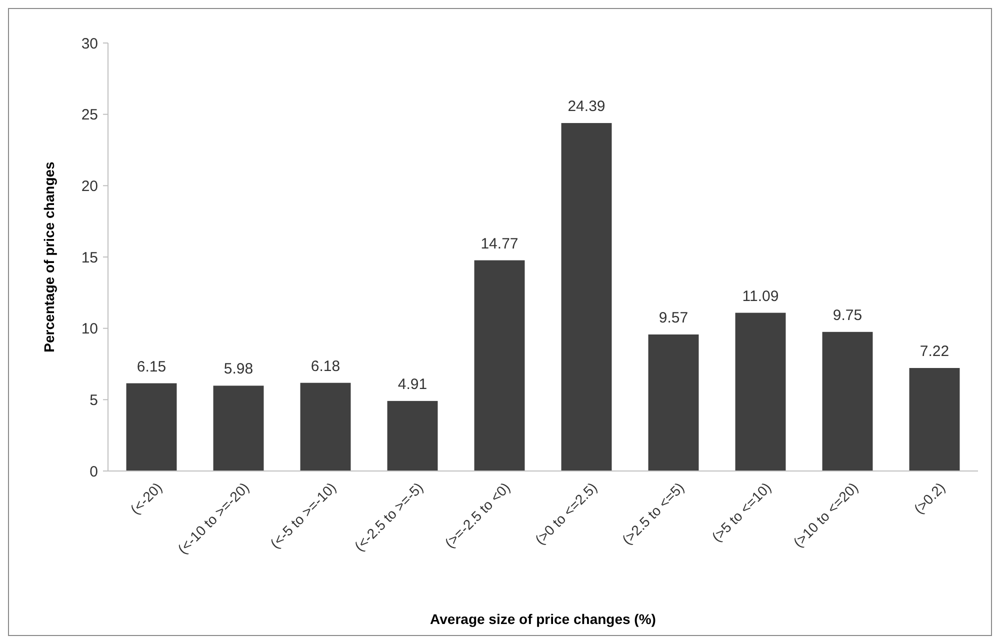  Describe the element at coordinates (413, 384) in the screenshot. I see `data-label: 4.91` at that location.